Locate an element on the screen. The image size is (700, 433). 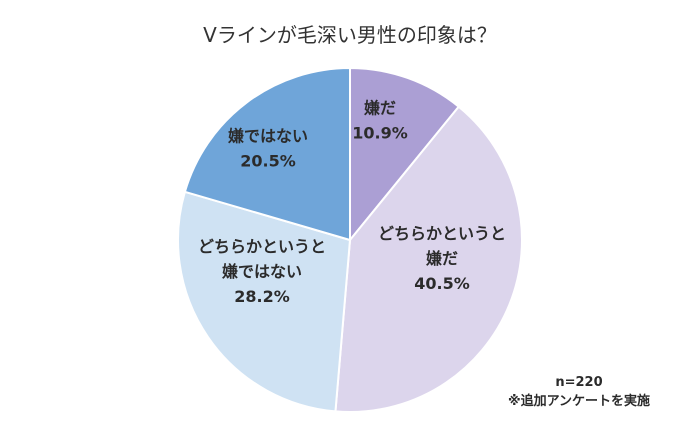
slice-category-label-1-1: 嫌だ is located at coordinates (379, 108).